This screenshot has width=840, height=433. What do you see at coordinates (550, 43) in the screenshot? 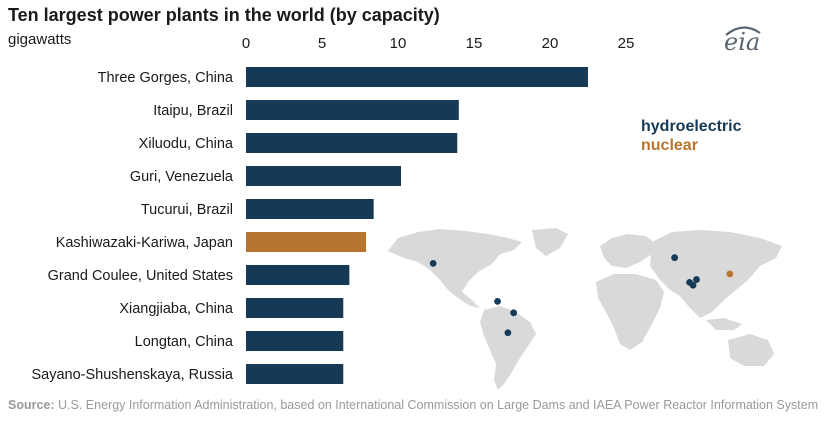
I see `x-tick-label: 20` at bounding box center [550, 43].